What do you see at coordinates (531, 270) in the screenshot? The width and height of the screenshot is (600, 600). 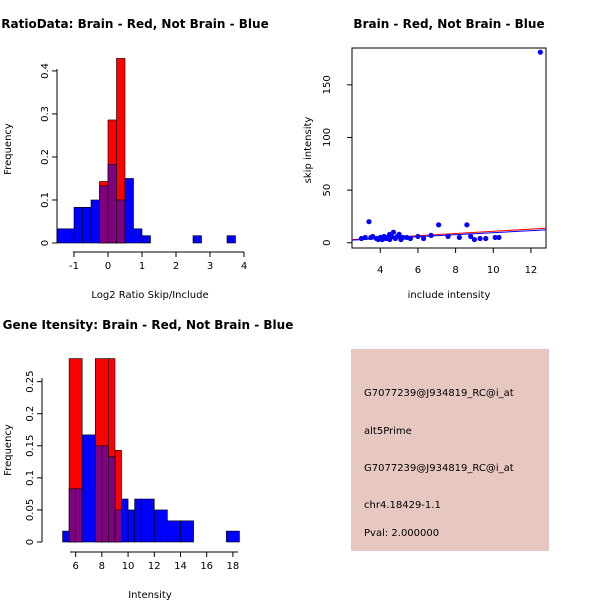 I see `scatter-x-tick-label: 12` at bounding box center [531, 270].